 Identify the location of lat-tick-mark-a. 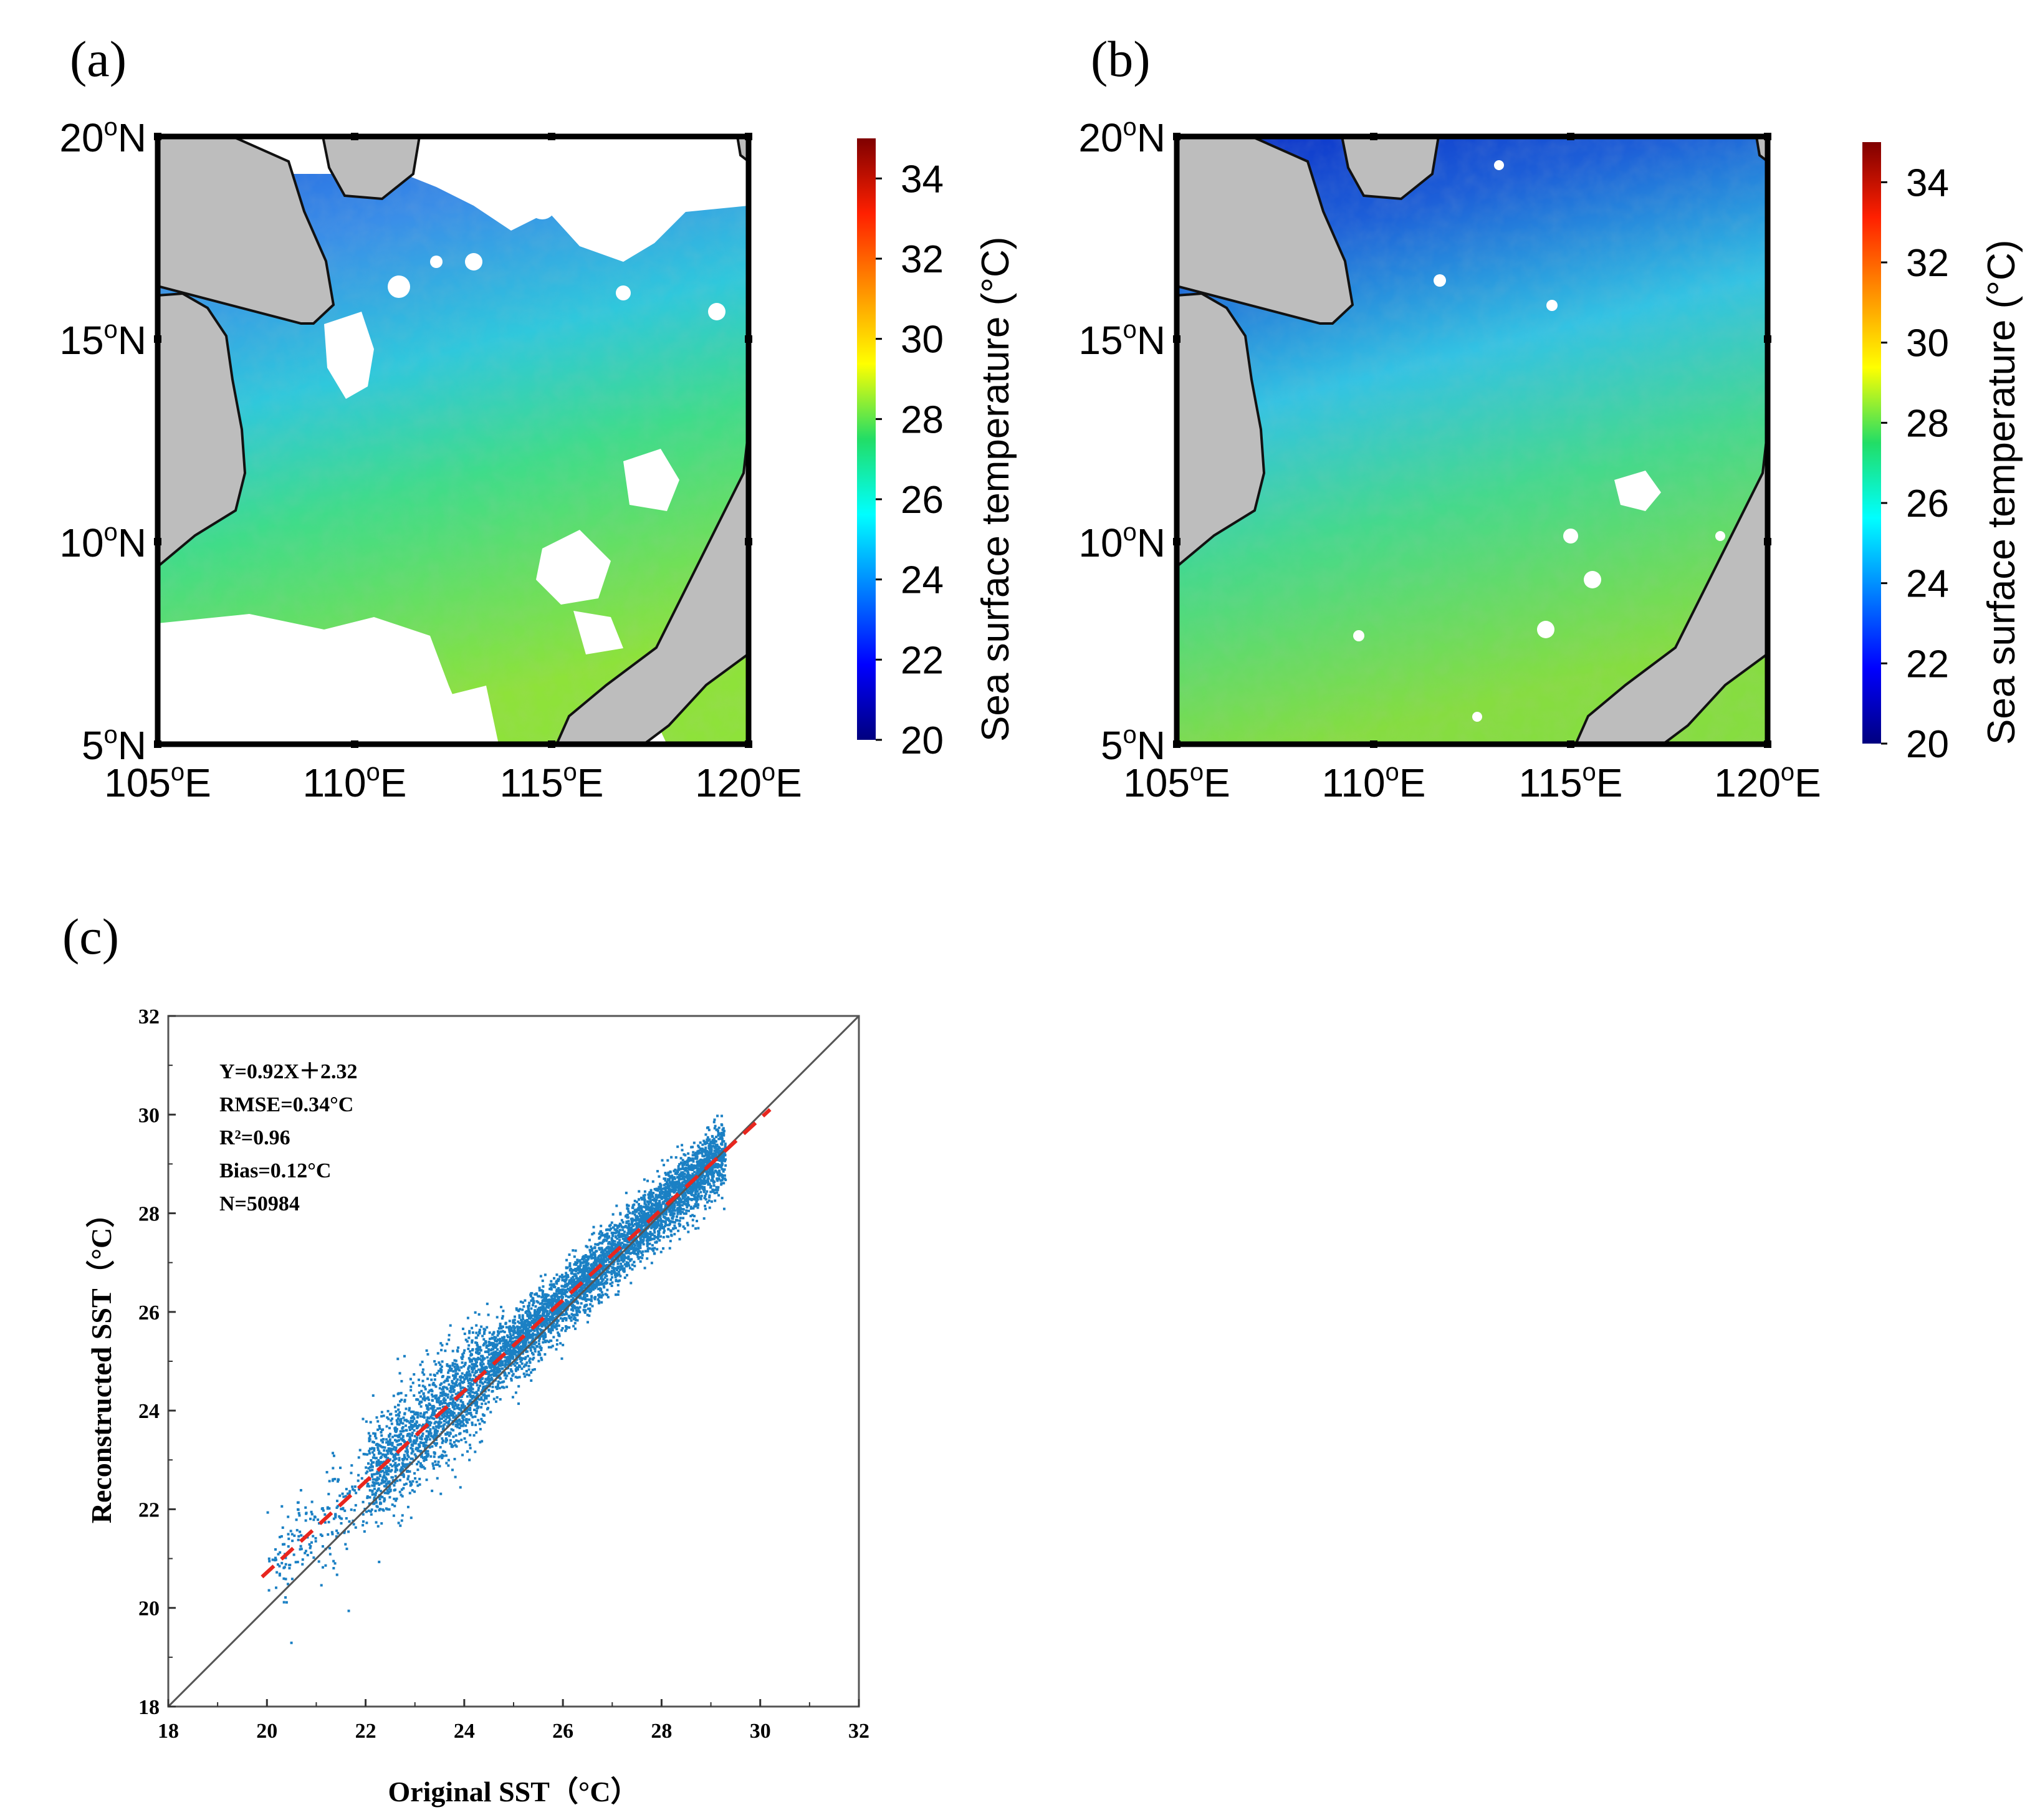
(157, 339).